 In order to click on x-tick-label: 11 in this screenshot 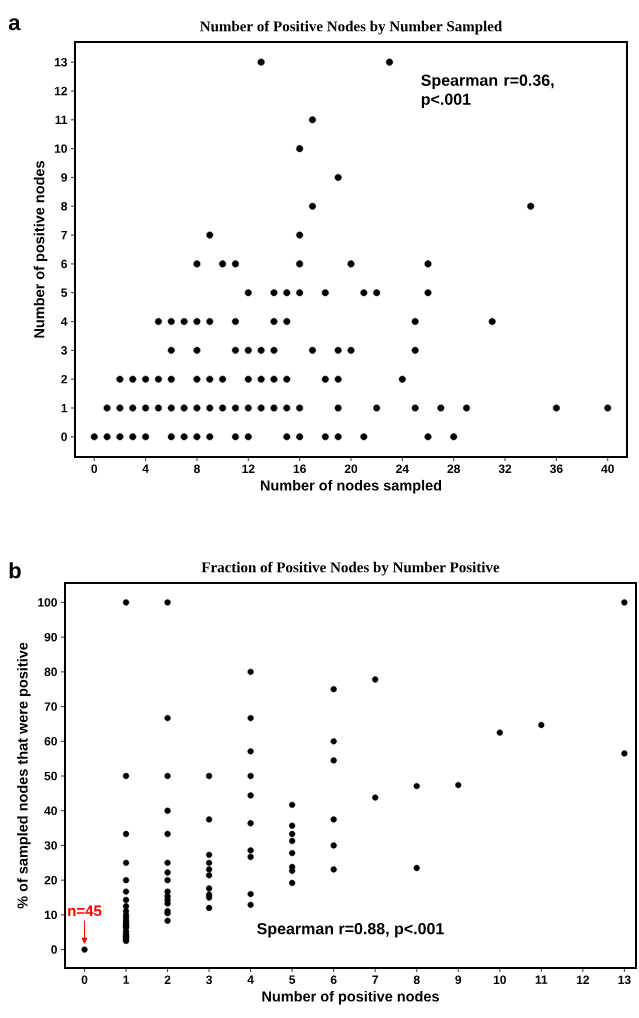, I will do `click(541, 979)`.